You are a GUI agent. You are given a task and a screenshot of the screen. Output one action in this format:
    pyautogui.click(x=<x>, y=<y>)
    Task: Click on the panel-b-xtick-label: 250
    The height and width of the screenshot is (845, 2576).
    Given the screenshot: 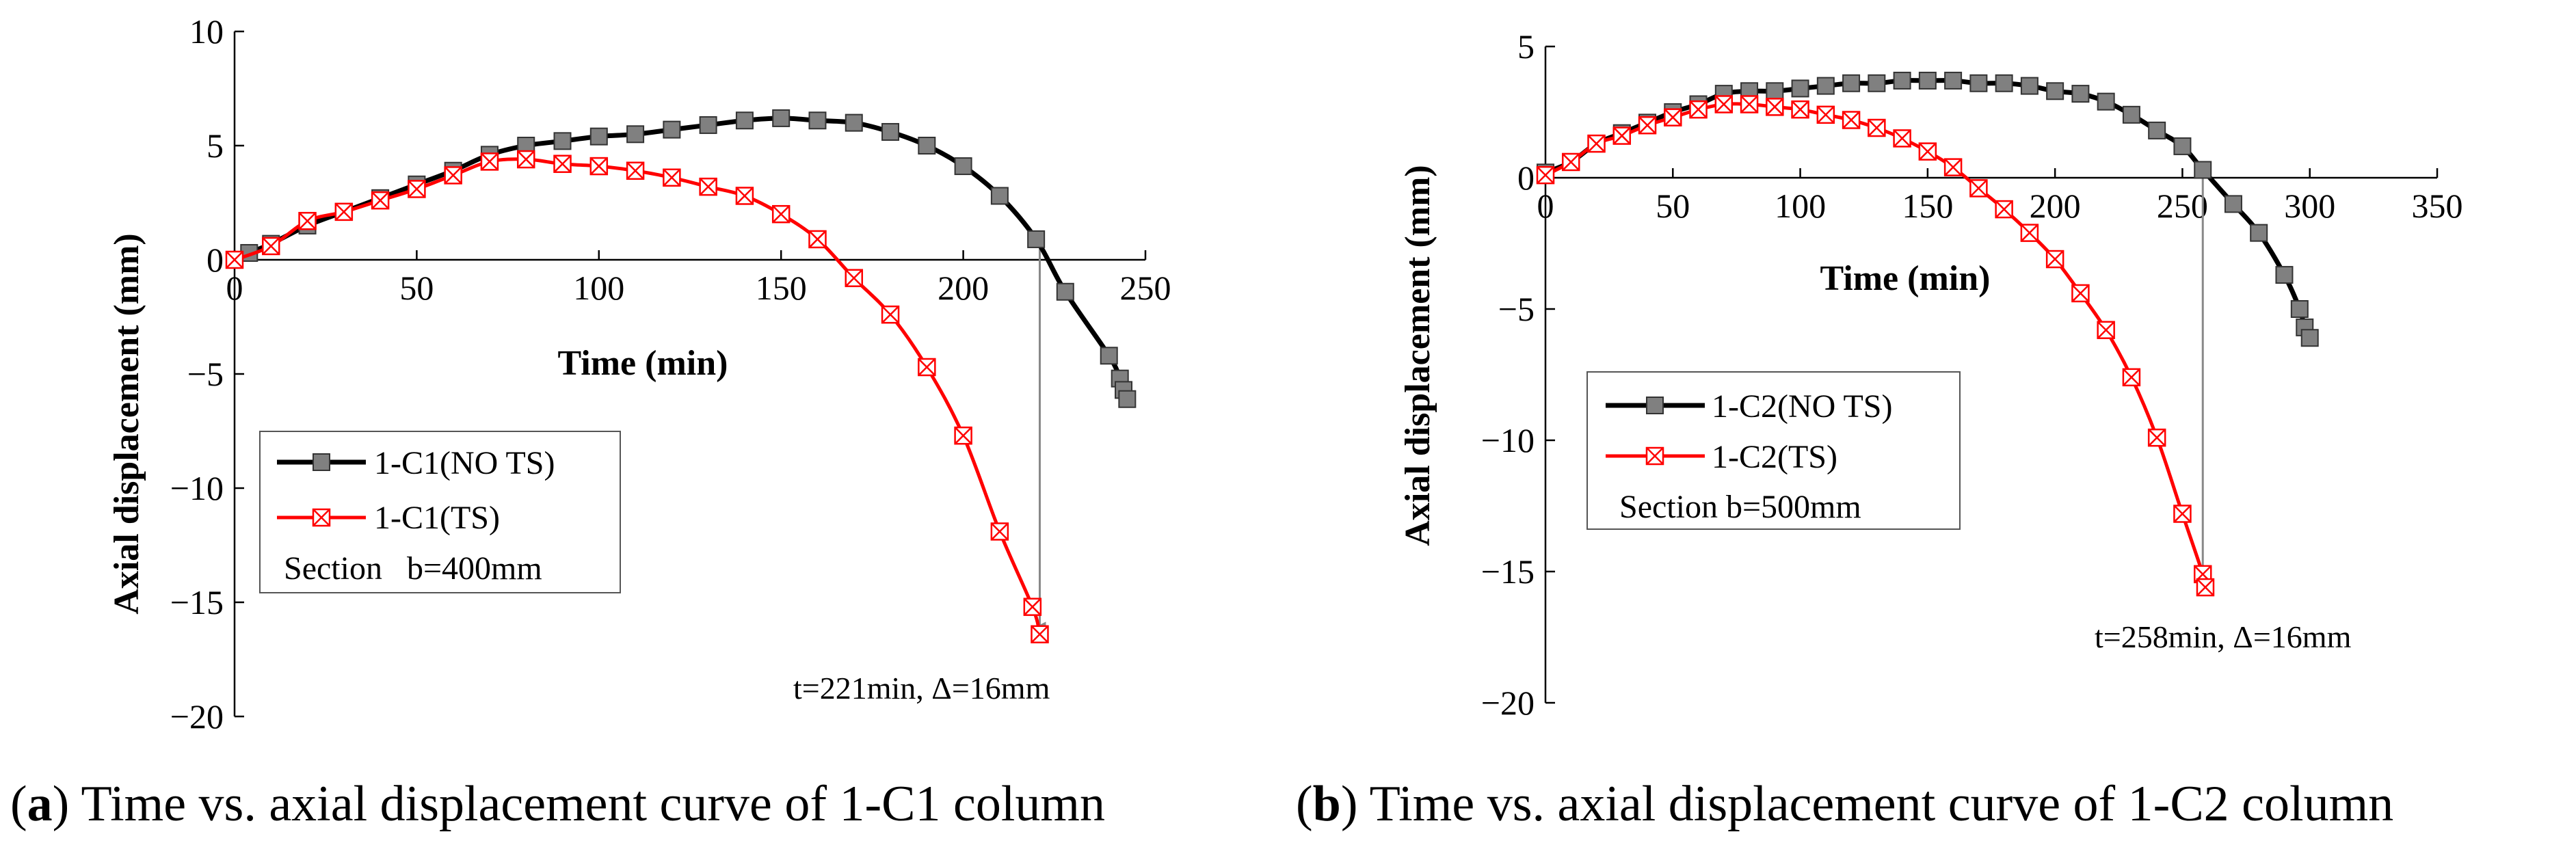 What is the action you would take?
    pyautogui.click(x=2182, y=206)
    